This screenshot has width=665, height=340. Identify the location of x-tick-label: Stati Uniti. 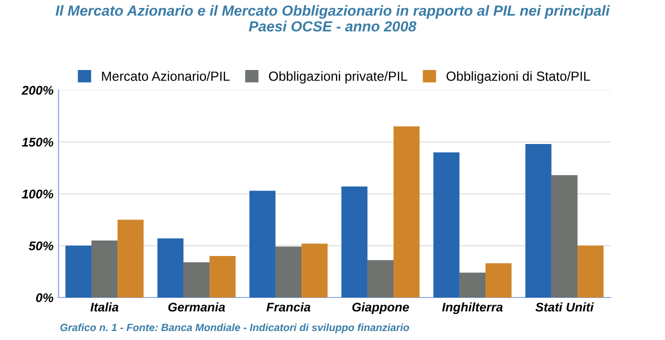
(564, 307).